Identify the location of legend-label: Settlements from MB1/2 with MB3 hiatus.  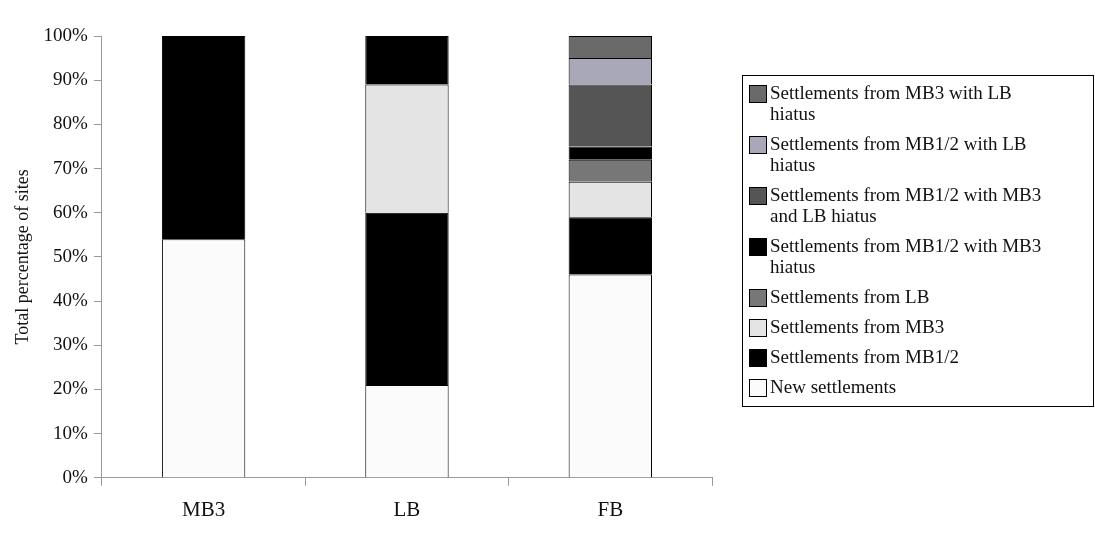
(906, 256).